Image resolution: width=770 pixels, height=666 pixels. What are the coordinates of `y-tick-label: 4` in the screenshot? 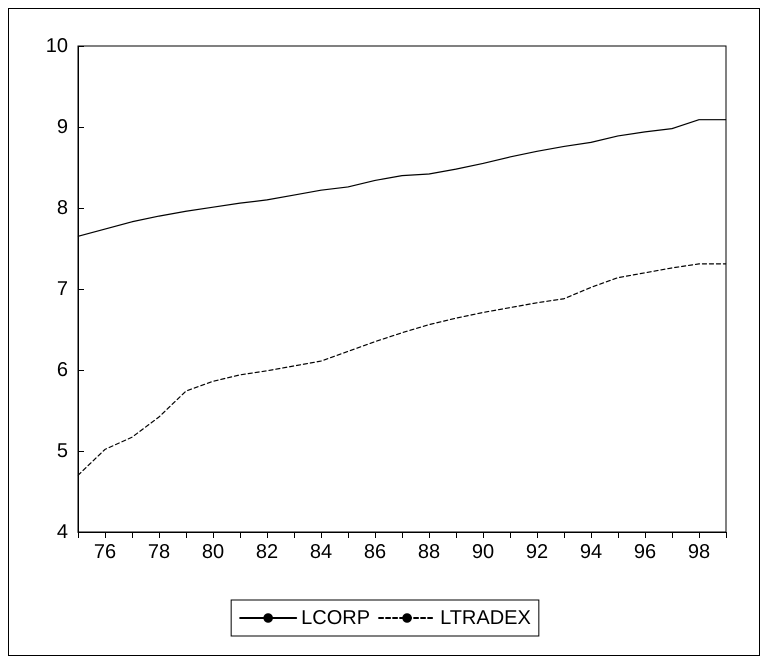 It's located at (62, 532).